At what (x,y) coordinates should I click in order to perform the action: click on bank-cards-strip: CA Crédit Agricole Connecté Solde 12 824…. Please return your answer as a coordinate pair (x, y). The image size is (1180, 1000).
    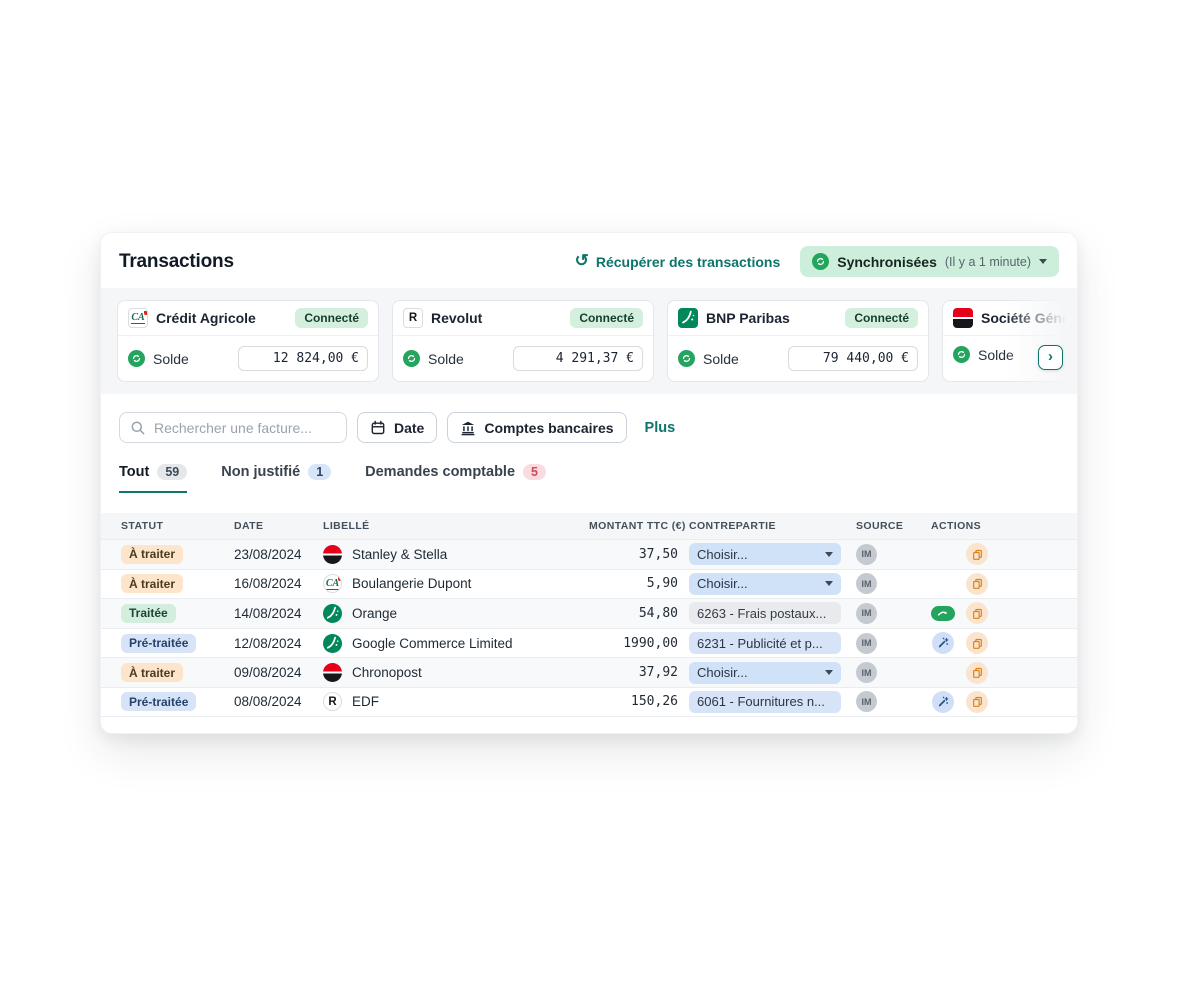
    Looking at the image, I should click on (589, 341).